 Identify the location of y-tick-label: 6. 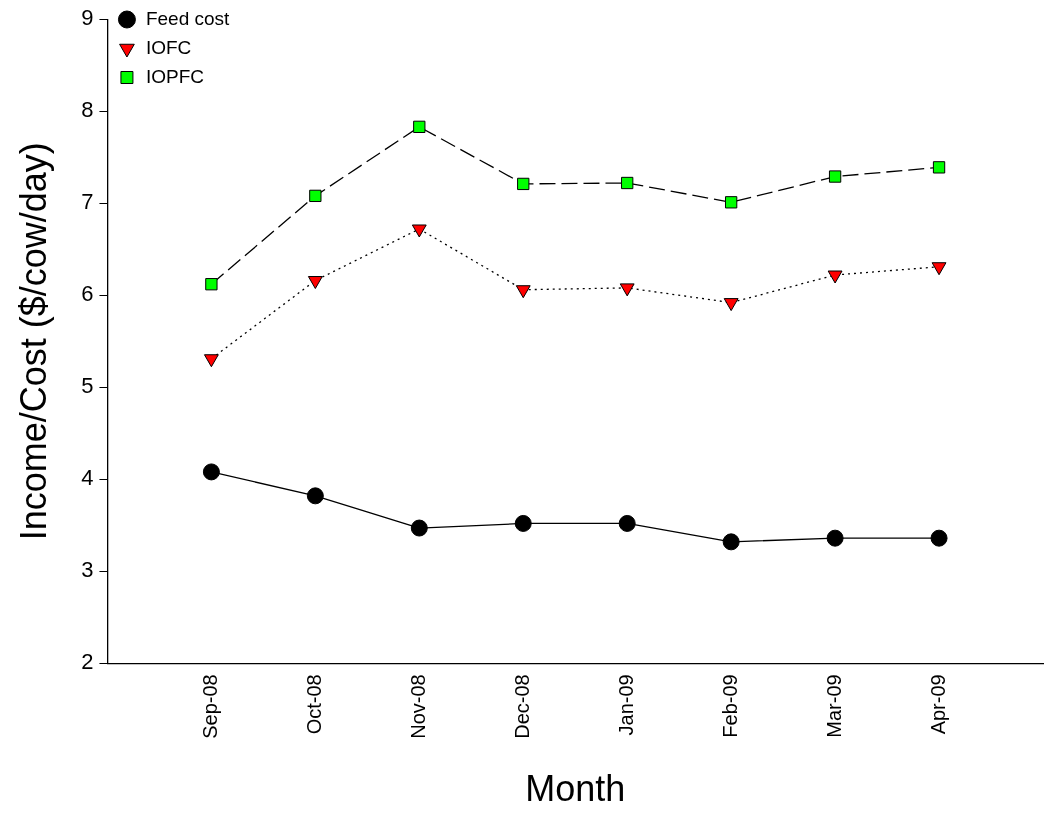
(87, 294).